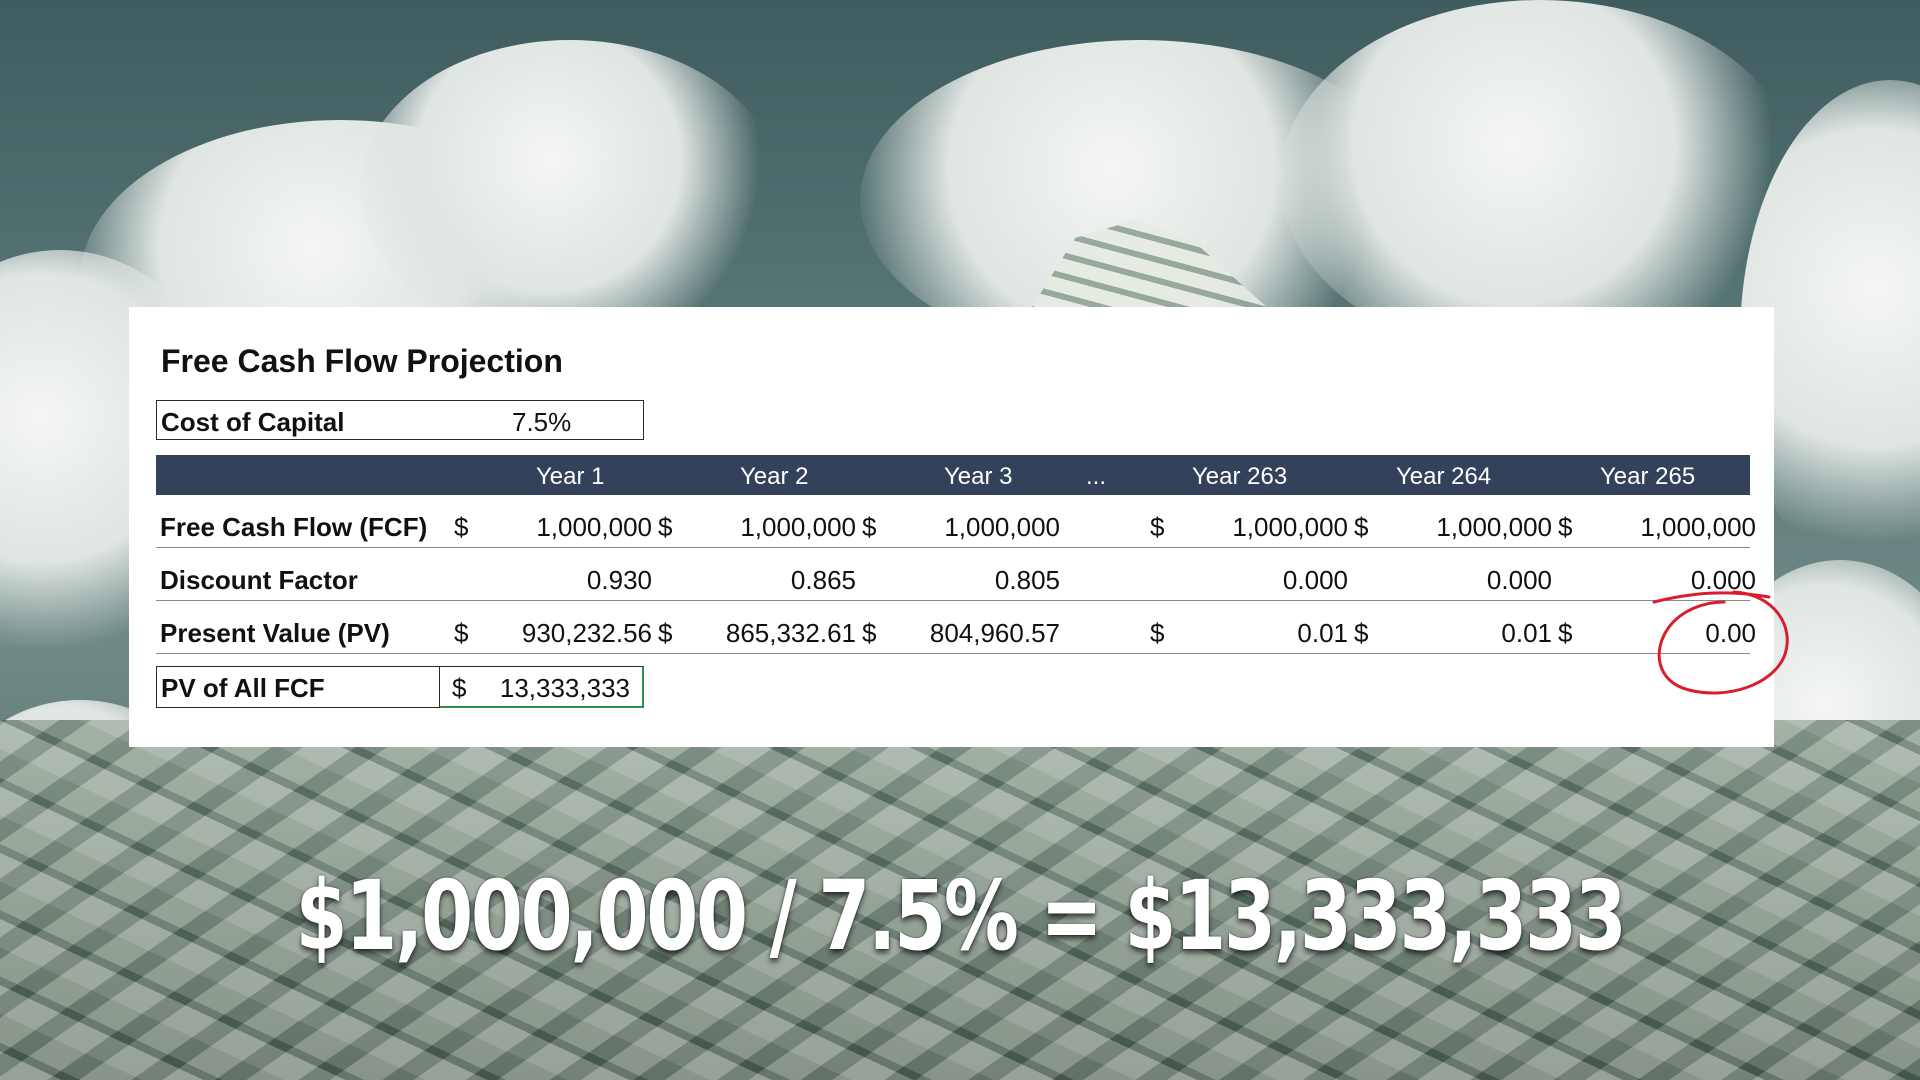 The width and height of the screenshot is (1920, 1080). I want to click on cell-value: 930,232.56, so click(586, 633).